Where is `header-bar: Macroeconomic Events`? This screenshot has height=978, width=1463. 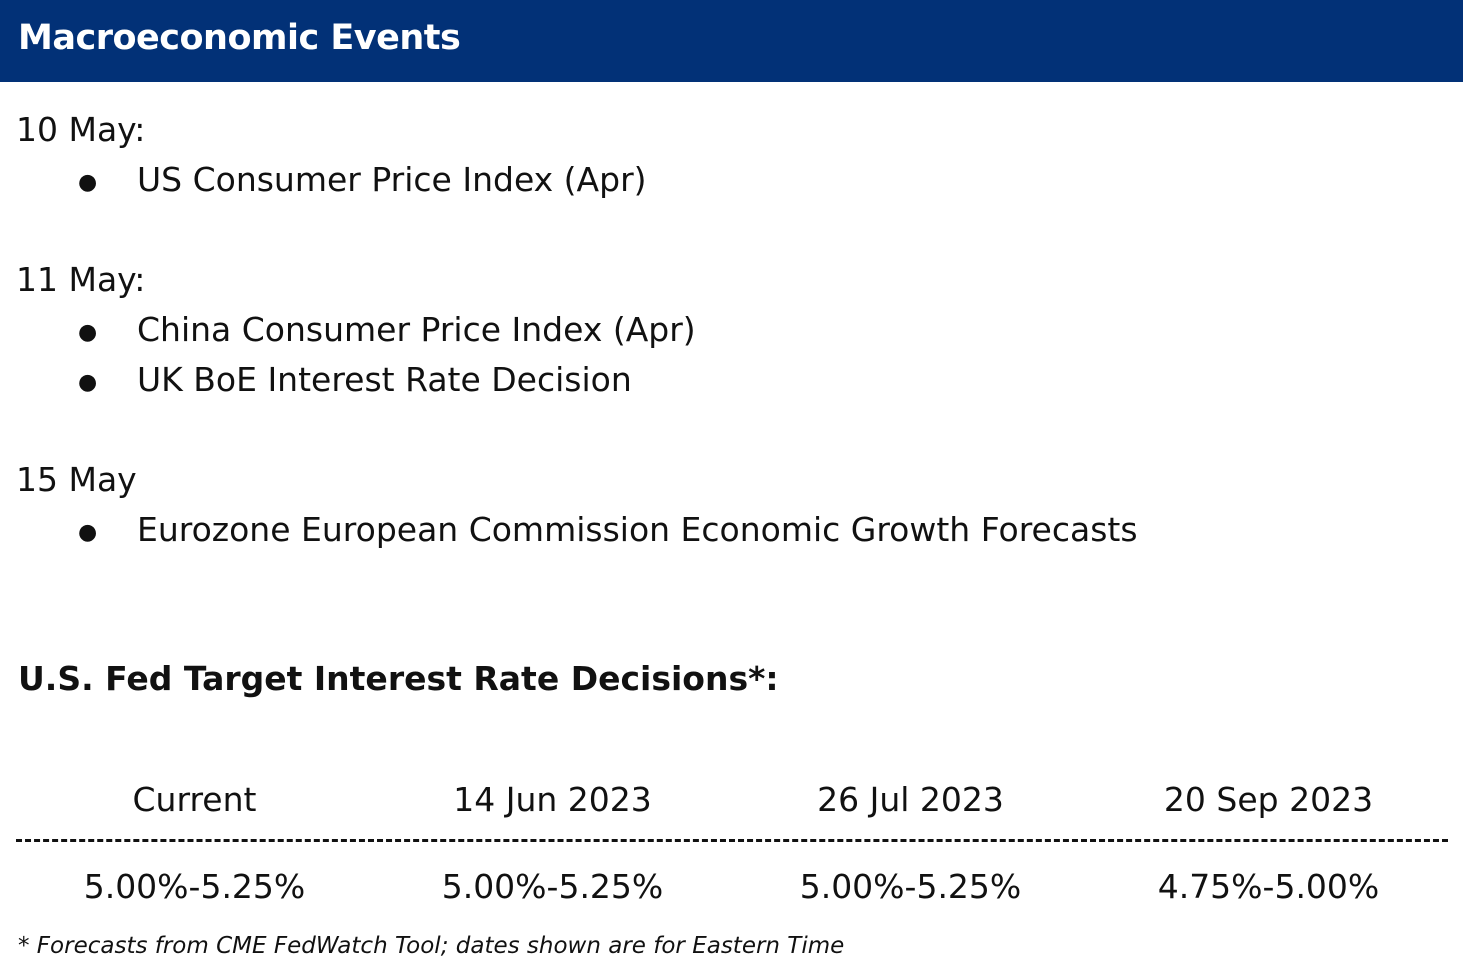
header-bar: Macroeconomic Events is located at coordinates (731, 41).